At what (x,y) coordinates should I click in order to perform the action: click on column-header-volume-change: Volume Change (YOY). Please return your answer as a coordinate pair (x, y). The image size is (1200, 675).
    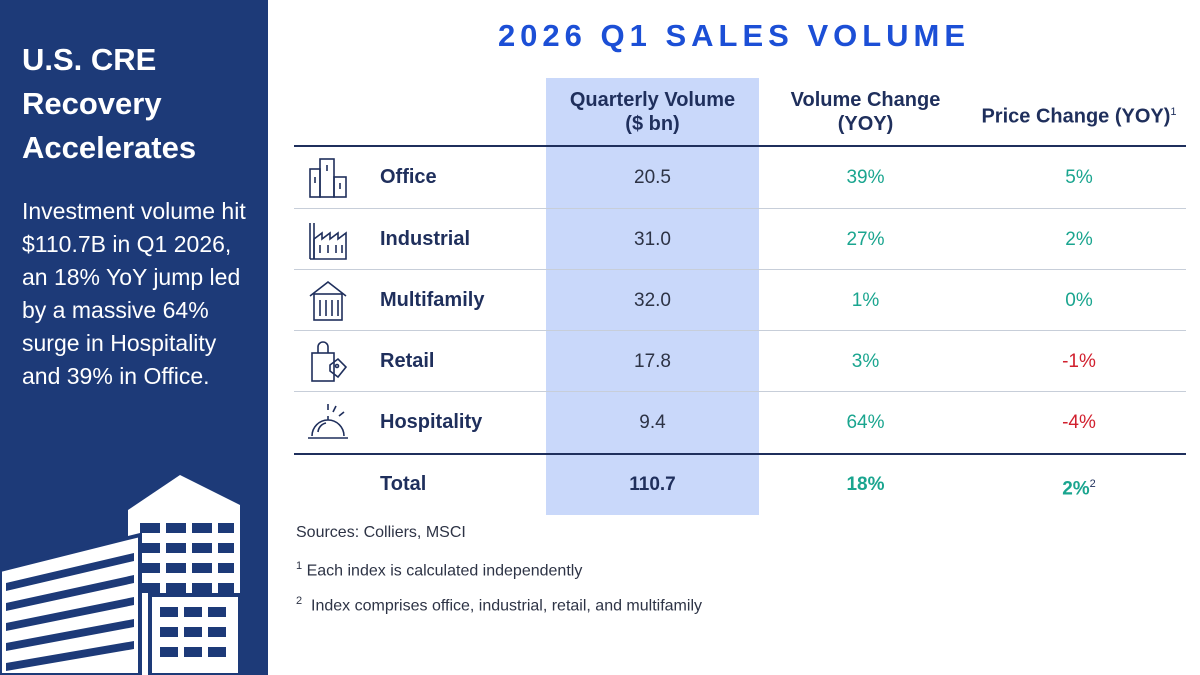
    Looking at the image, I should click on (865, 112).